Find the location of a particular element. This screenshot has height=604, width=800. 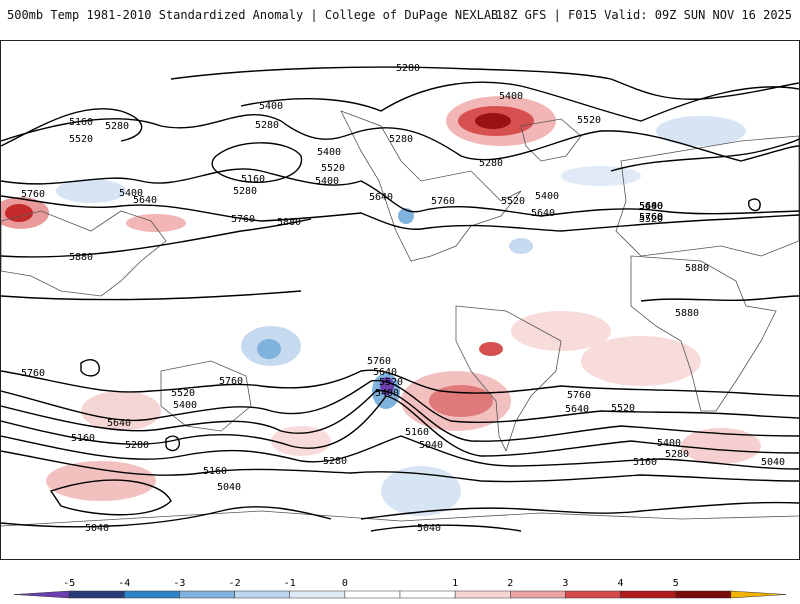

contour-5880-south is located at coordinates (151, 295).